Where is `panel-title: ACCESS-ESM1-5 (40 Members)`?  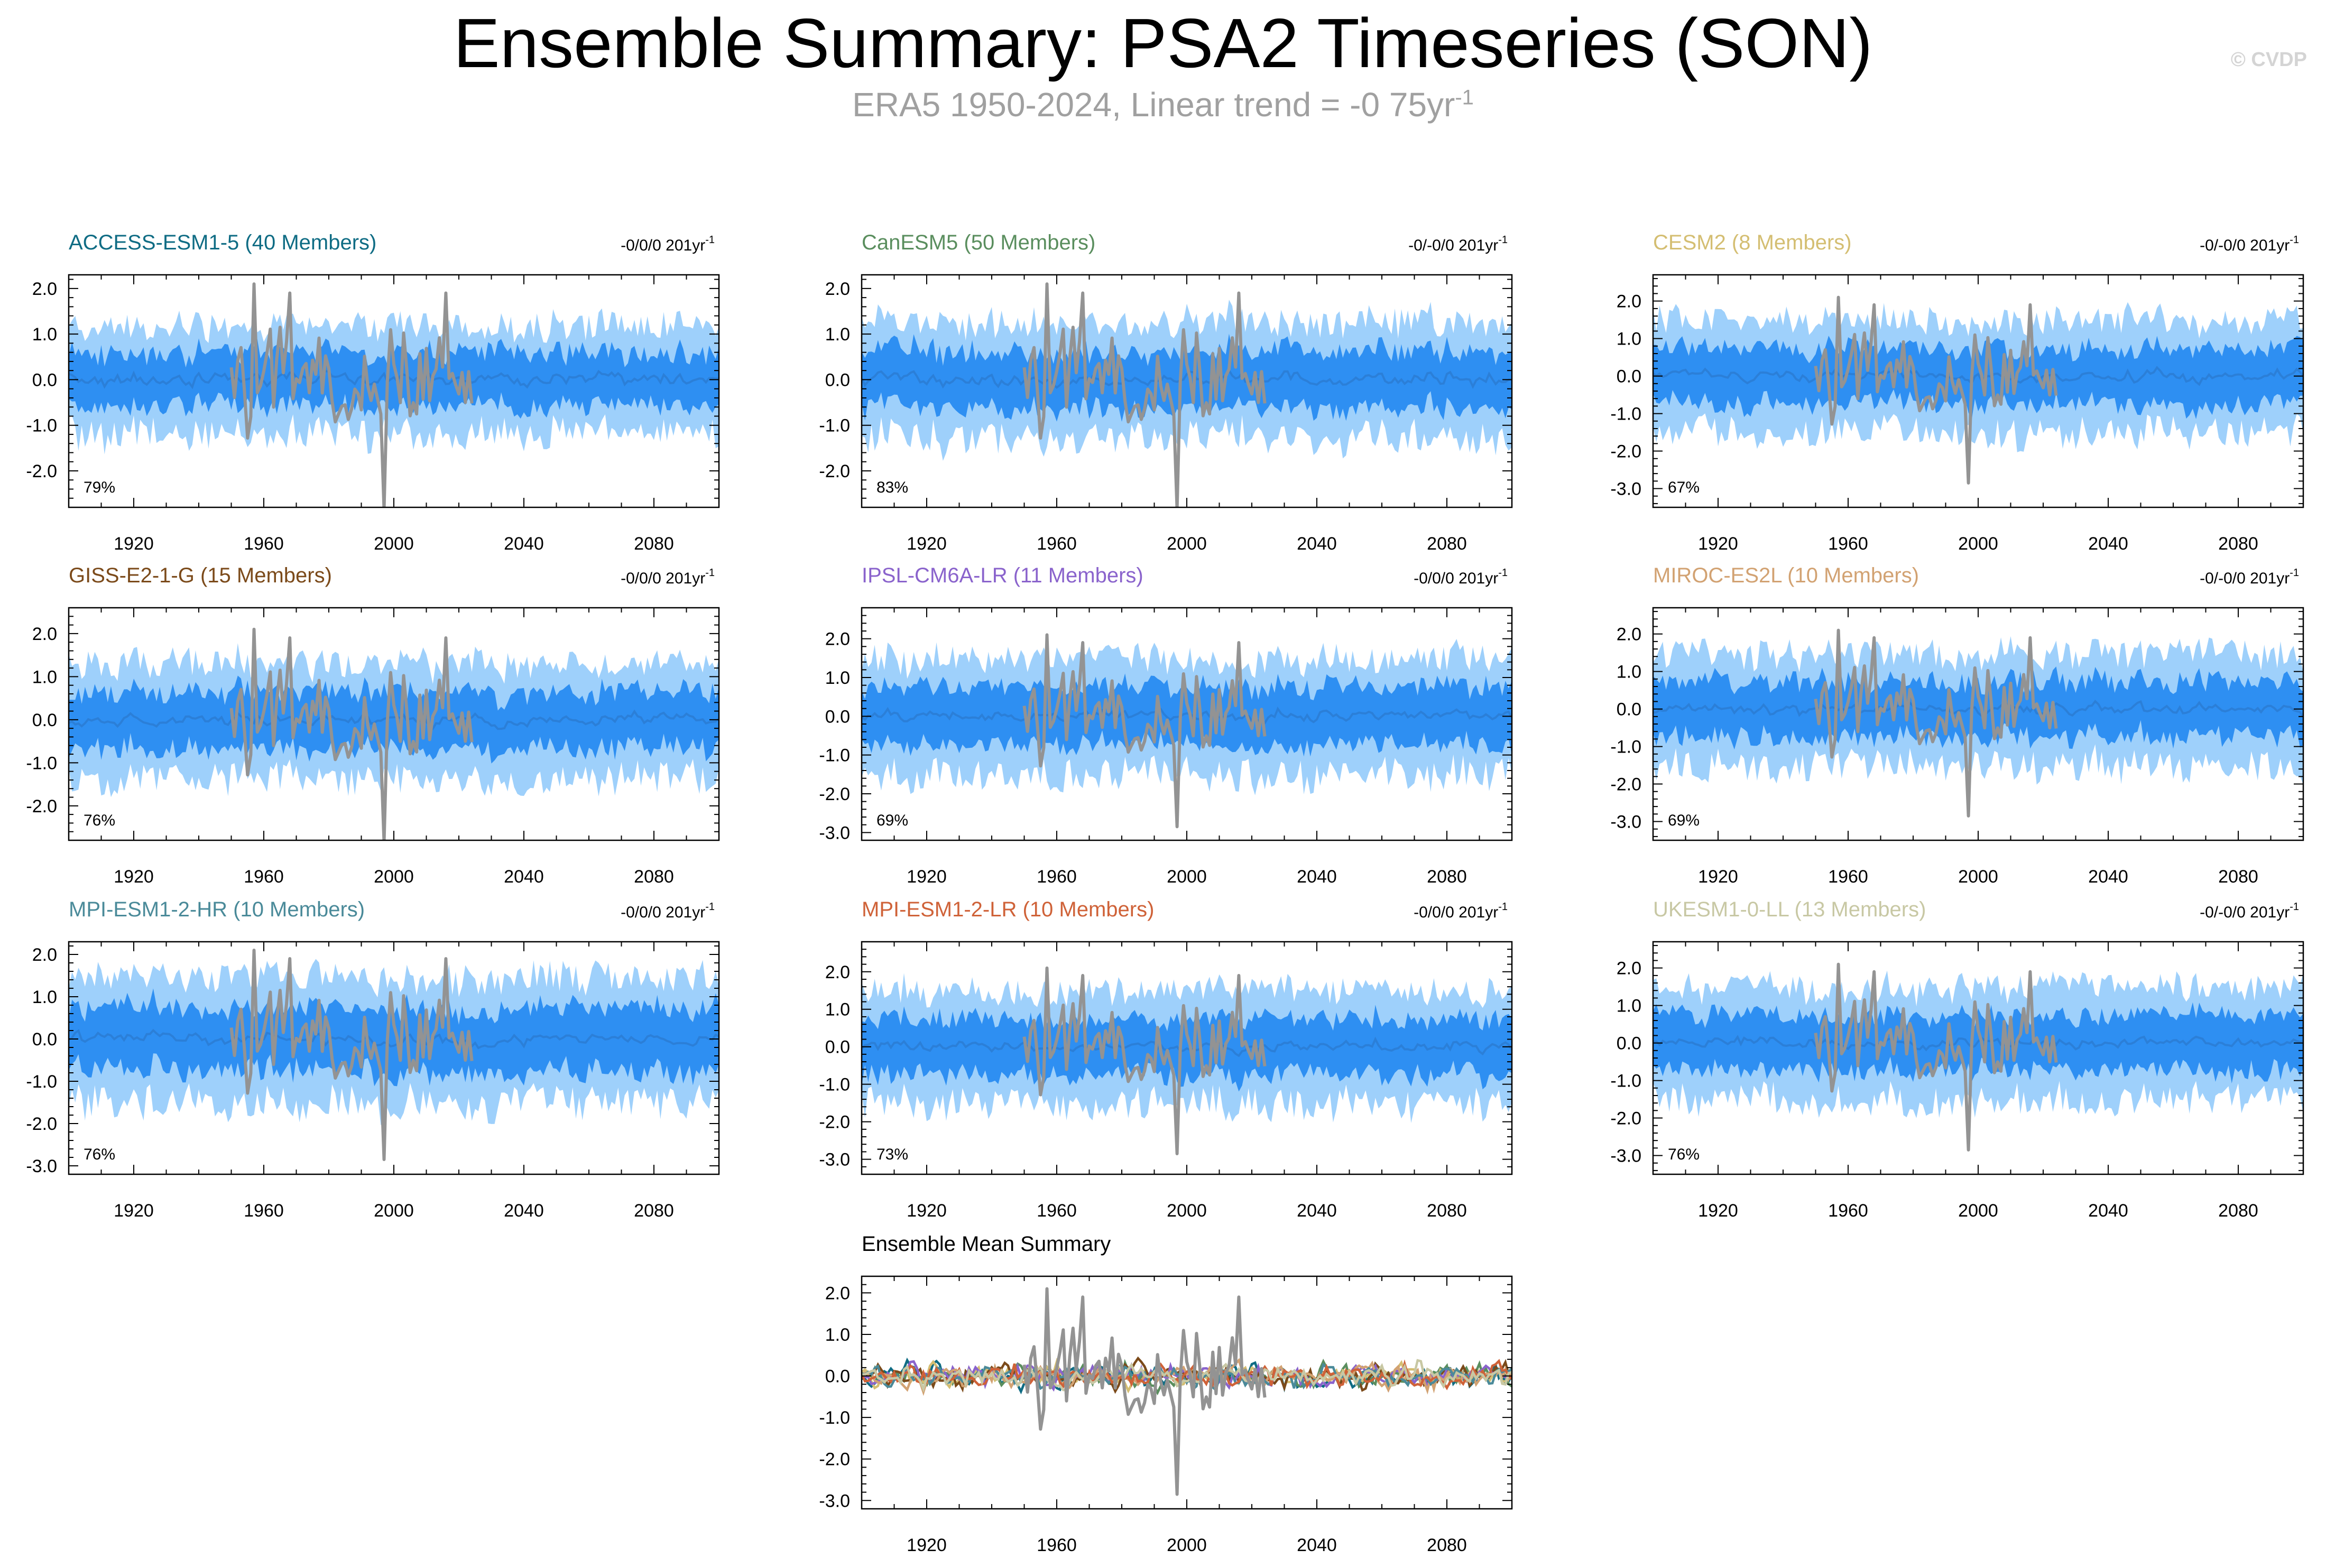 panel-title: ACCESS-ESM1-5 (40 Members) is located at coordinates (223, 243).